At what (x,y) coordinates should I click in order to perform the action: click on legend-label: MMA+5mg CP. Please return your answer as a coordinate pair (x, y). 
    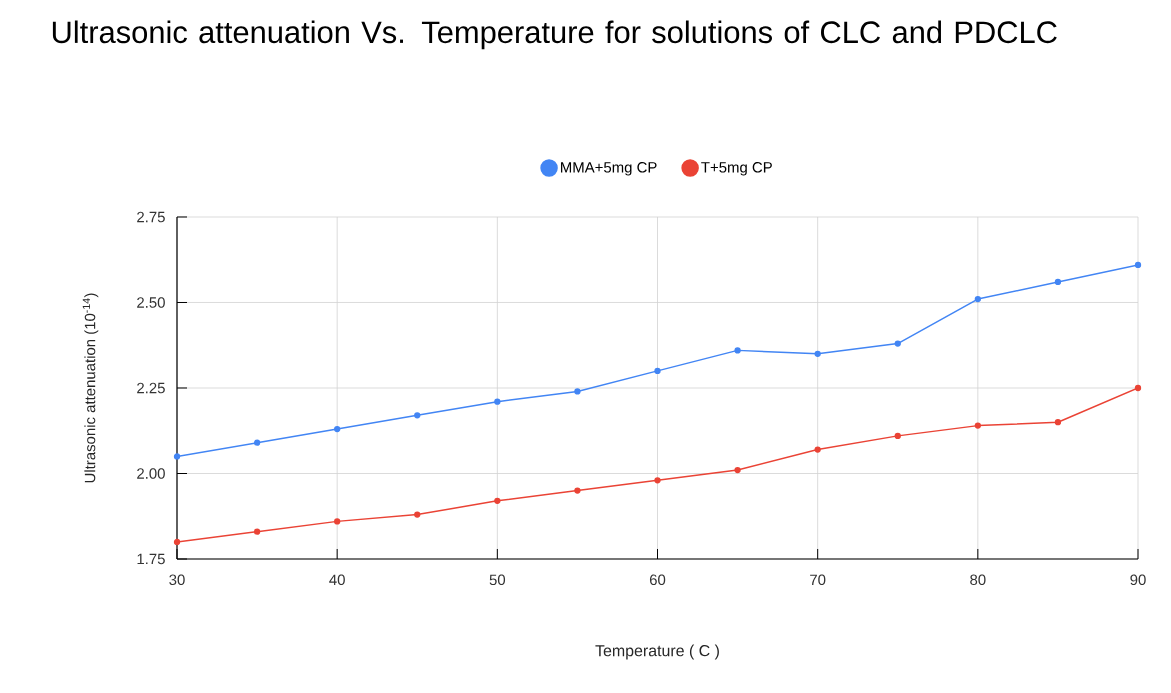
    Looking at the image, I should click on (609, 169).